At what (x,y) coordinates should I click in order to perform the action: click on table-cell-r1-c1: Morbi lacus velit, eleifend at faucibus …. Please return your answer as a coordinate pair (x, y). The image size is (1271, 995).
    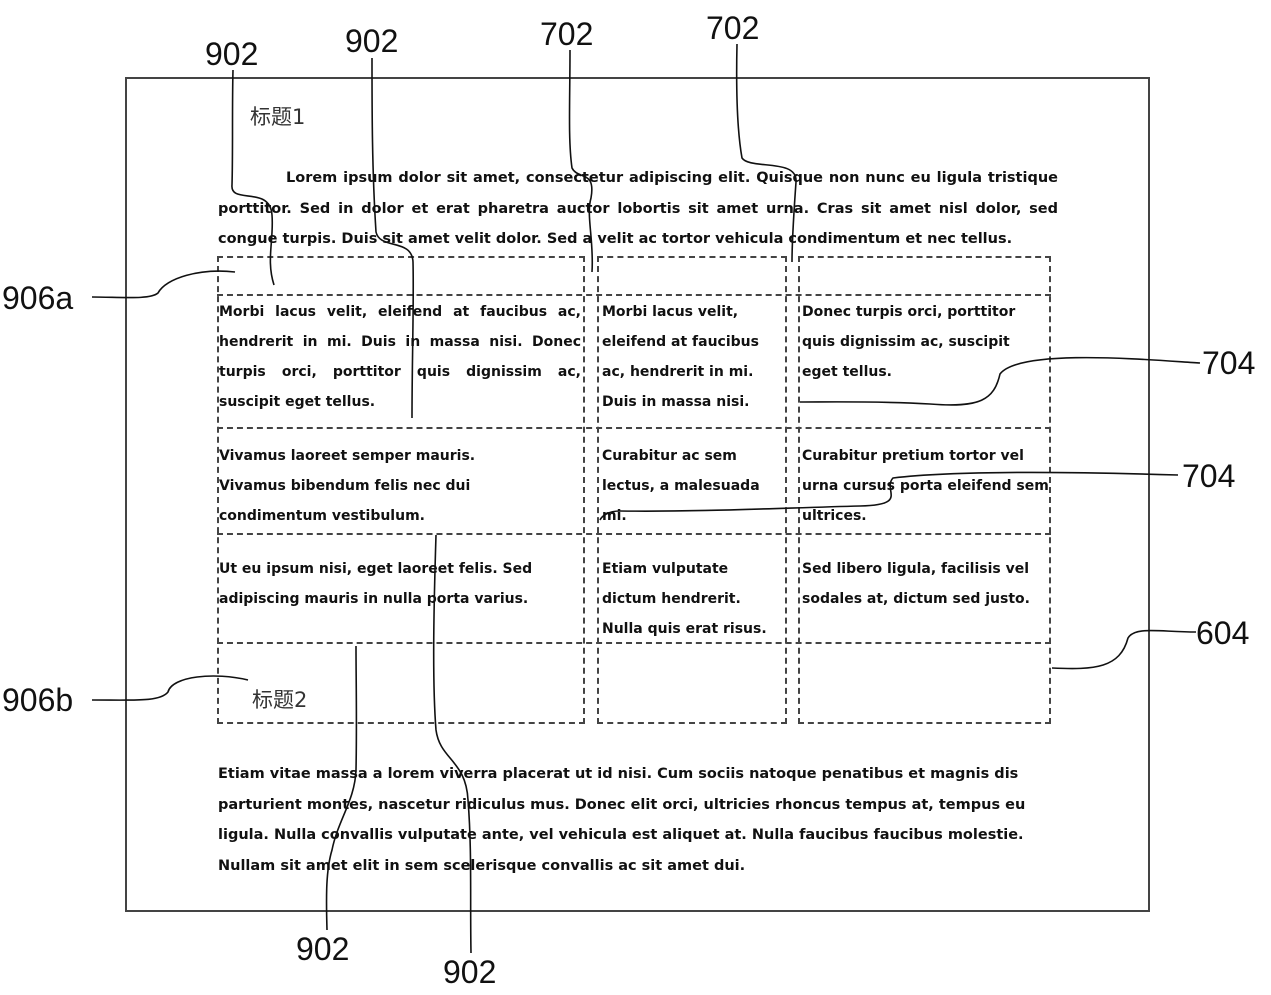
    Looking at the image, I should click on (400, 357).